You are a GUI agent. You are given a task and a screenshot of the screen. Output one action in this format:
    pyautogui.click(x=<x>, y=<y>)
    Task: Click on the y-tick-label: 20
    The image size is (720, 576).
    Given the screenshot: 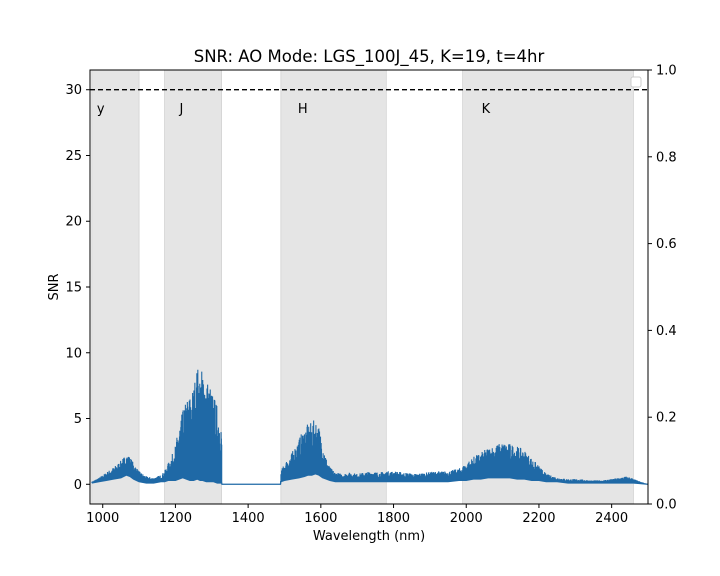 What is the action you would take?
    pyautogui.click(x=73, y=222)
    